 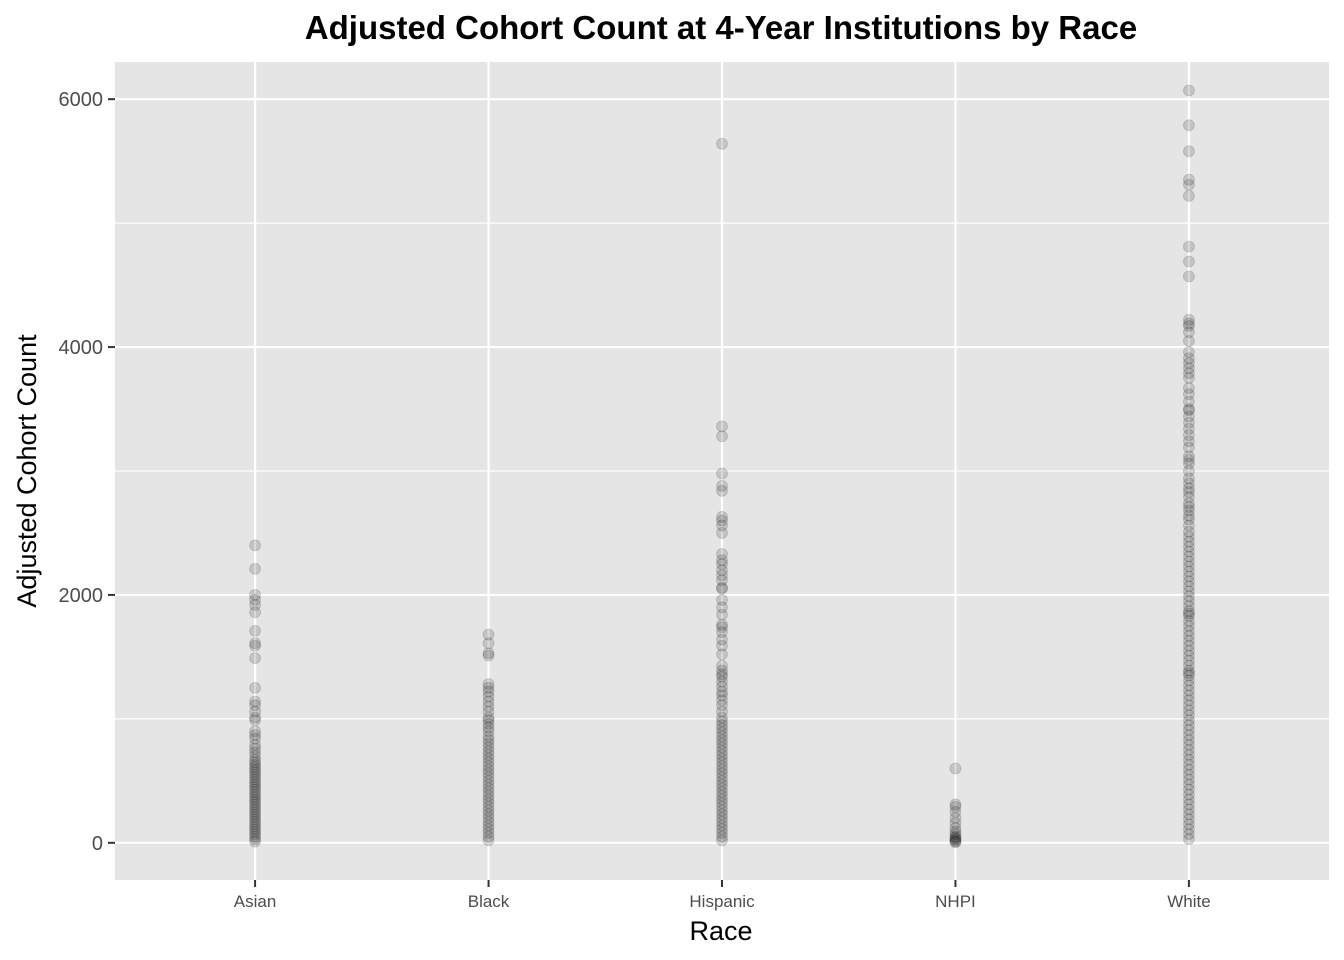 I want to click on x-tick-label: Hispanic, so click(x=722, y=901).